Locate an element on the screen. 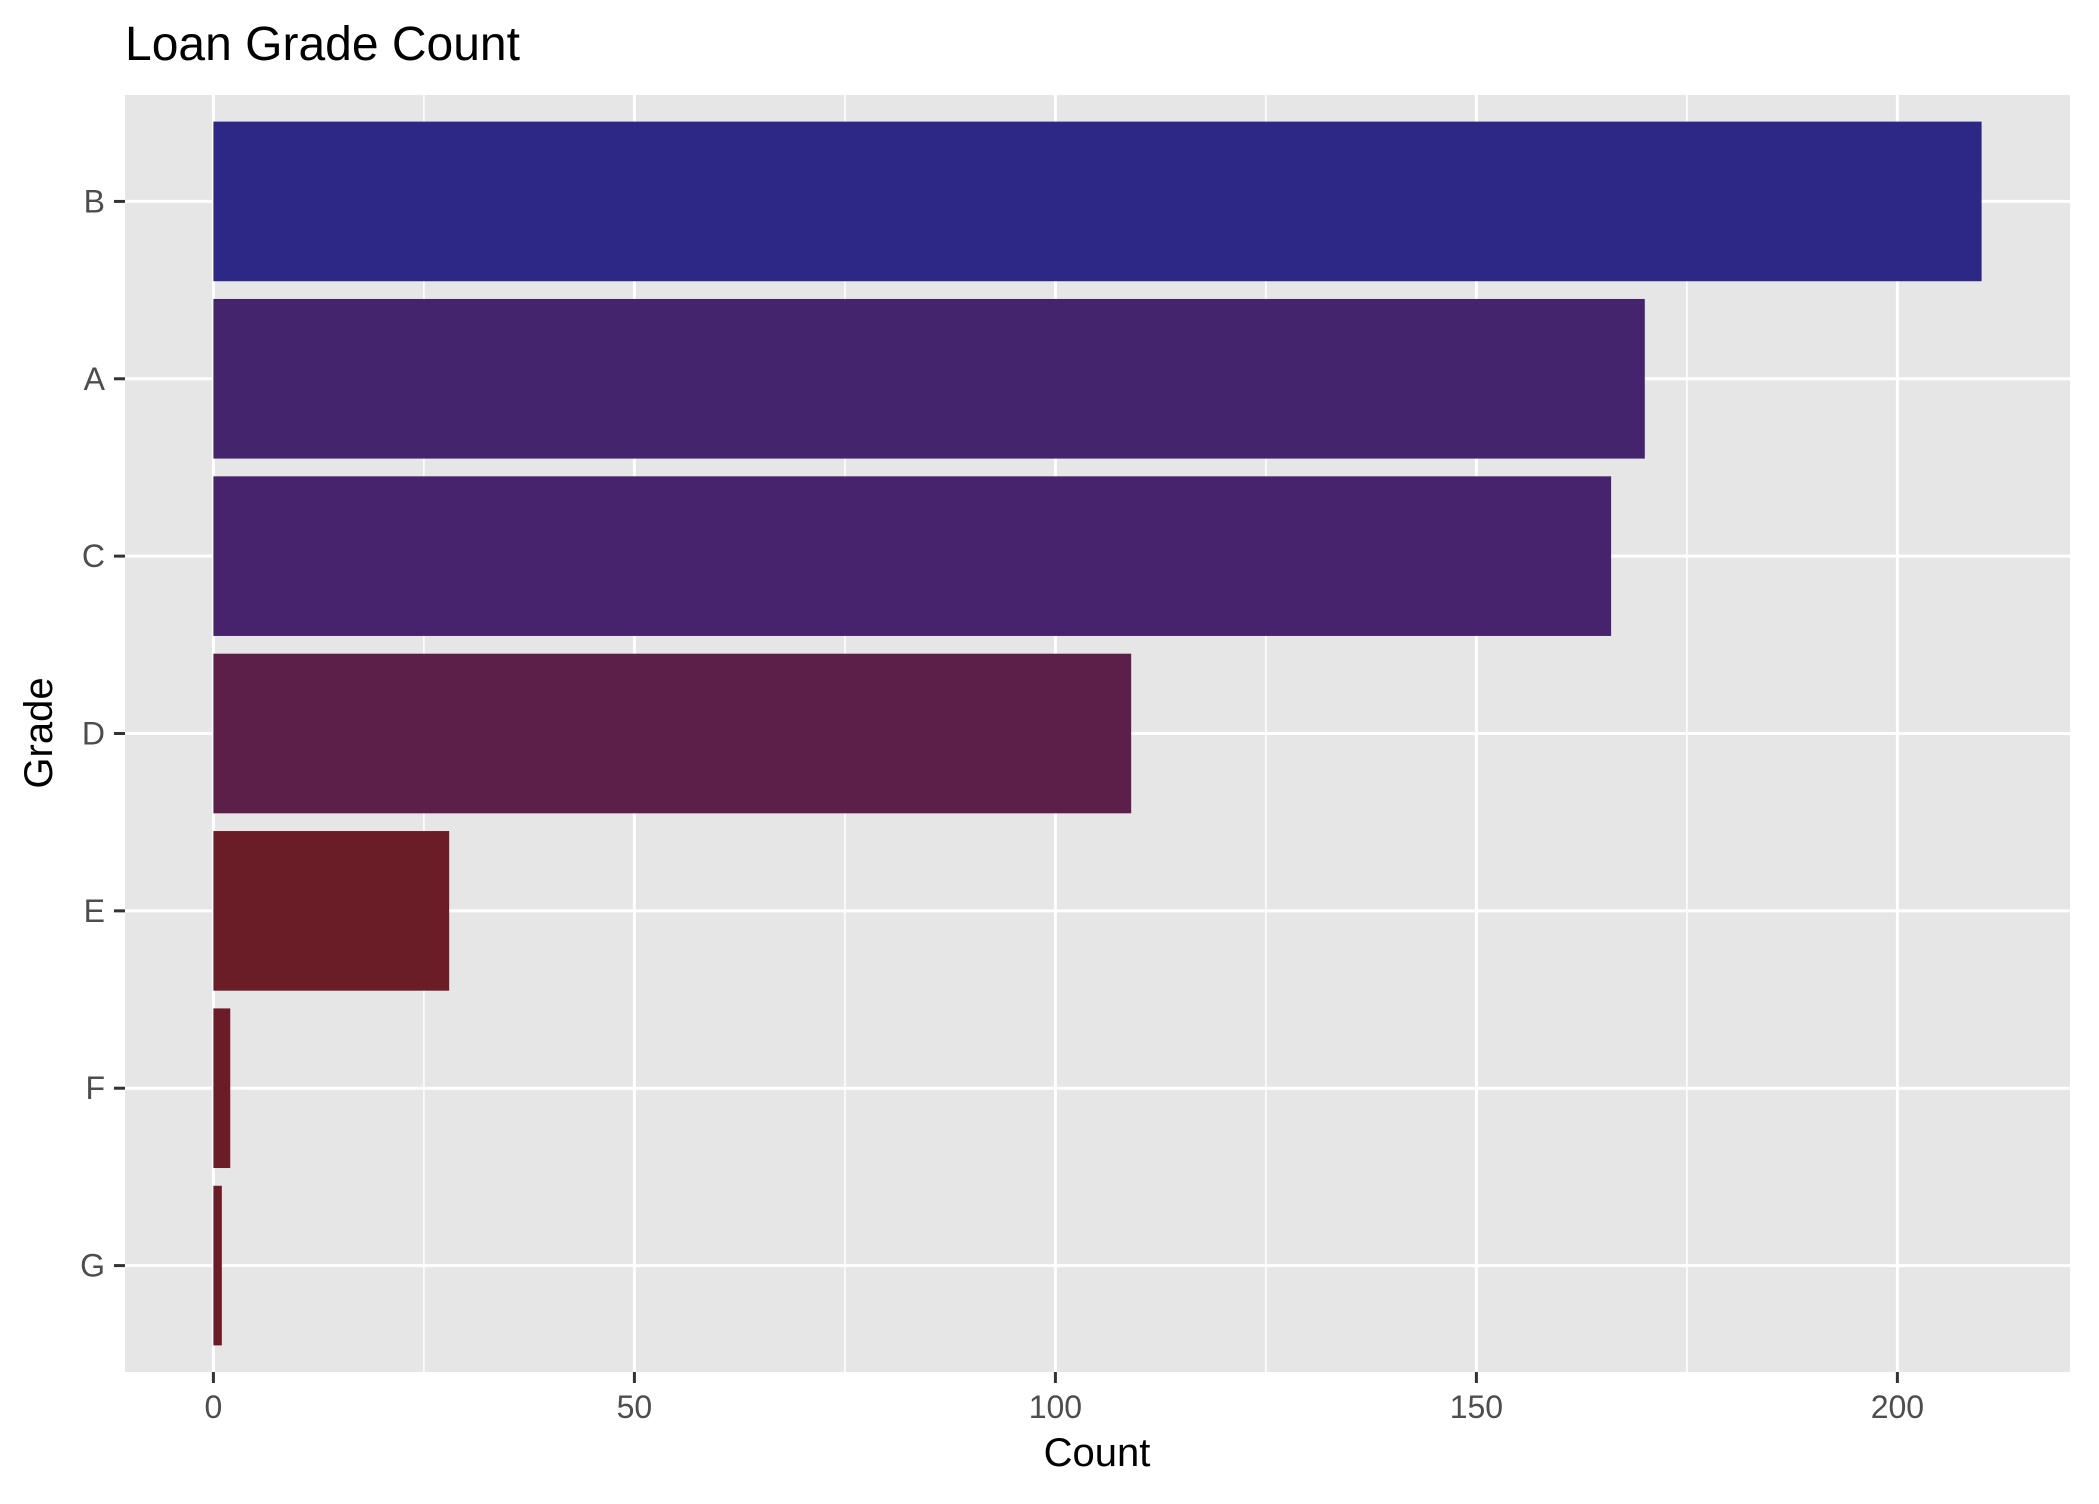  x-axis: 0 50 100 150 200 is located at coordinates (1064, 1398).